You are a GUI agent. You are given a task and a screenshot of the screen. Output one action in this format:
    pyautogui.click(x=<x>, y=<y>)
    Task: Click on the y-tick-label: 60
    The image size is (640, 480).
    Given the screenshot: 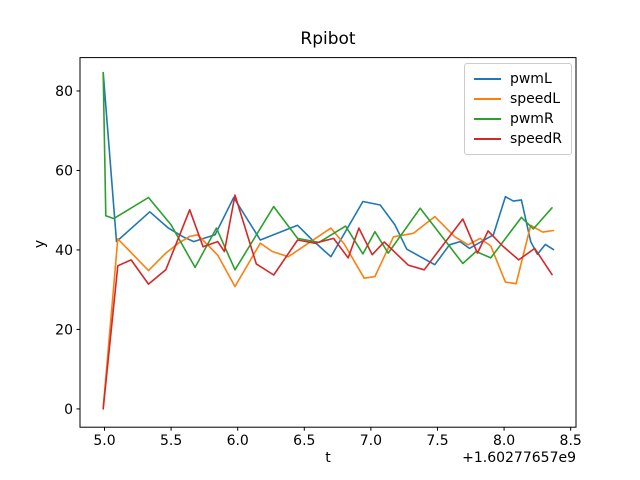 What is the action you would take?
    pyautogui.click(x=64, y=171)
    